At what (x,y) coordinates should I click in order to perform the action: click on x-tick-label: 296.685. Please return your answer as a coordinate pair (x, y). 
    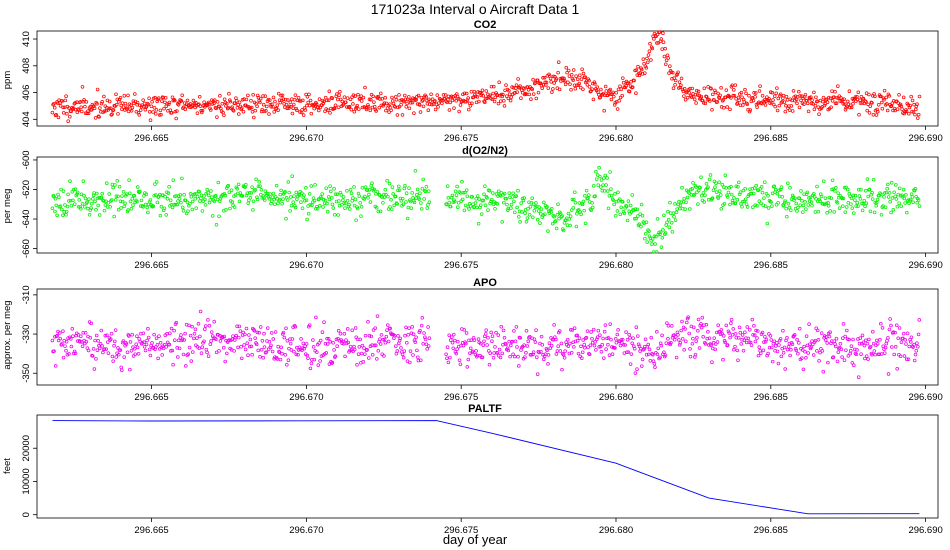
    Looking at the image, I should click on (771, 138).